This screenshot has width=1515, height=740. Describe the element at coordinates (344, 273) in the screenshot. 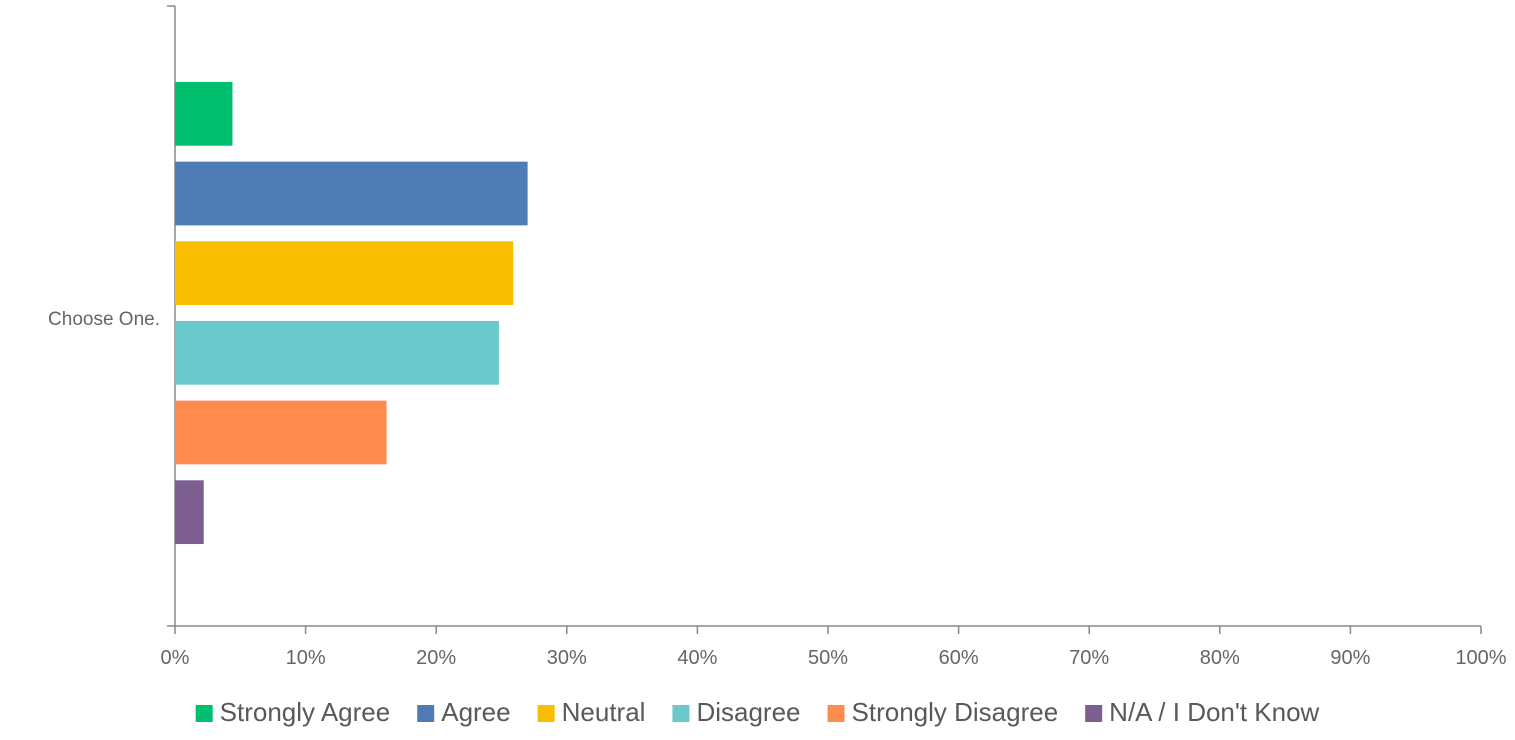

I see `bar-neutral` at that location.